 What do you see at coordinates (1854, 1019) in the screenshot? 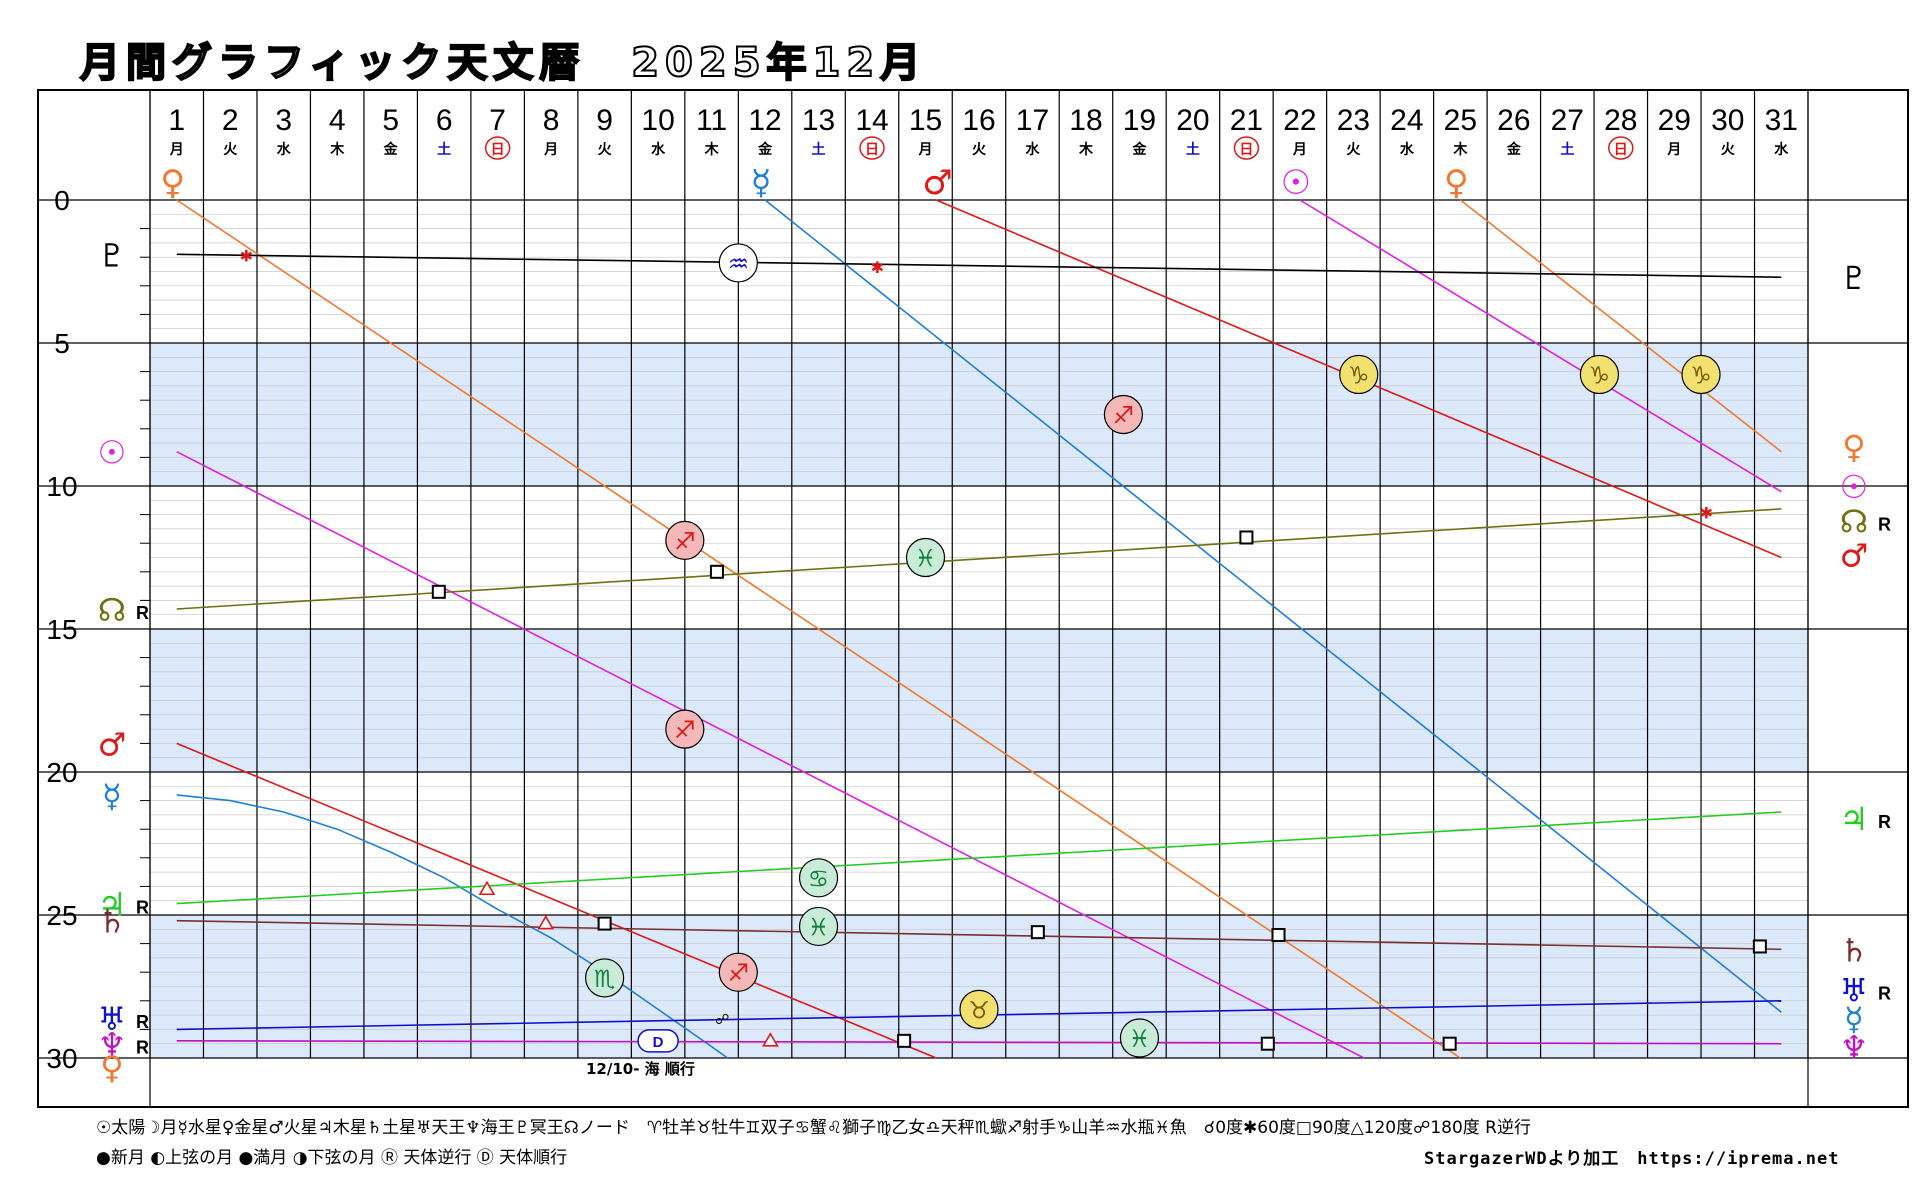
I see `right-planet-label: ☿` at bounding box center [1854, 1019].